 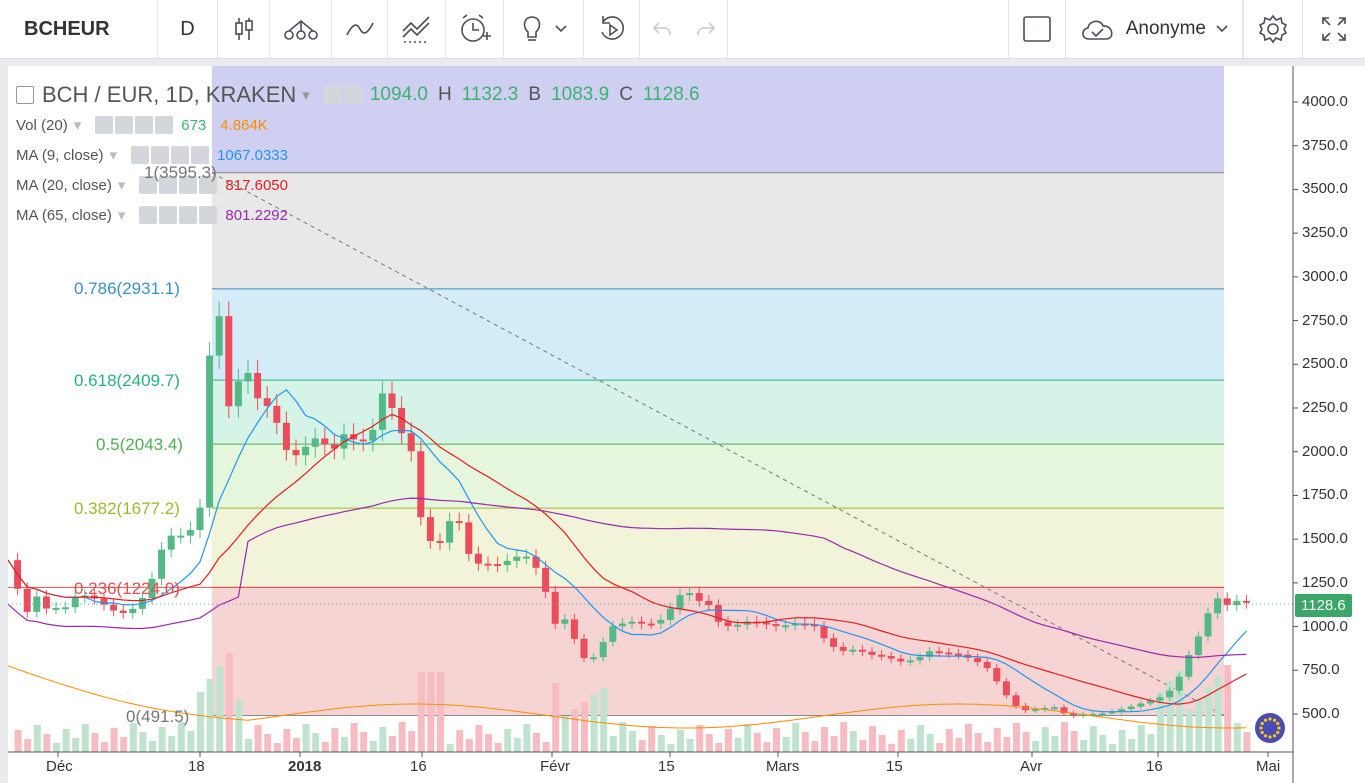 What do you see at coordinates (360, 29) in the screenshot?
I see `line-icon` at bounding box center [360, 29].